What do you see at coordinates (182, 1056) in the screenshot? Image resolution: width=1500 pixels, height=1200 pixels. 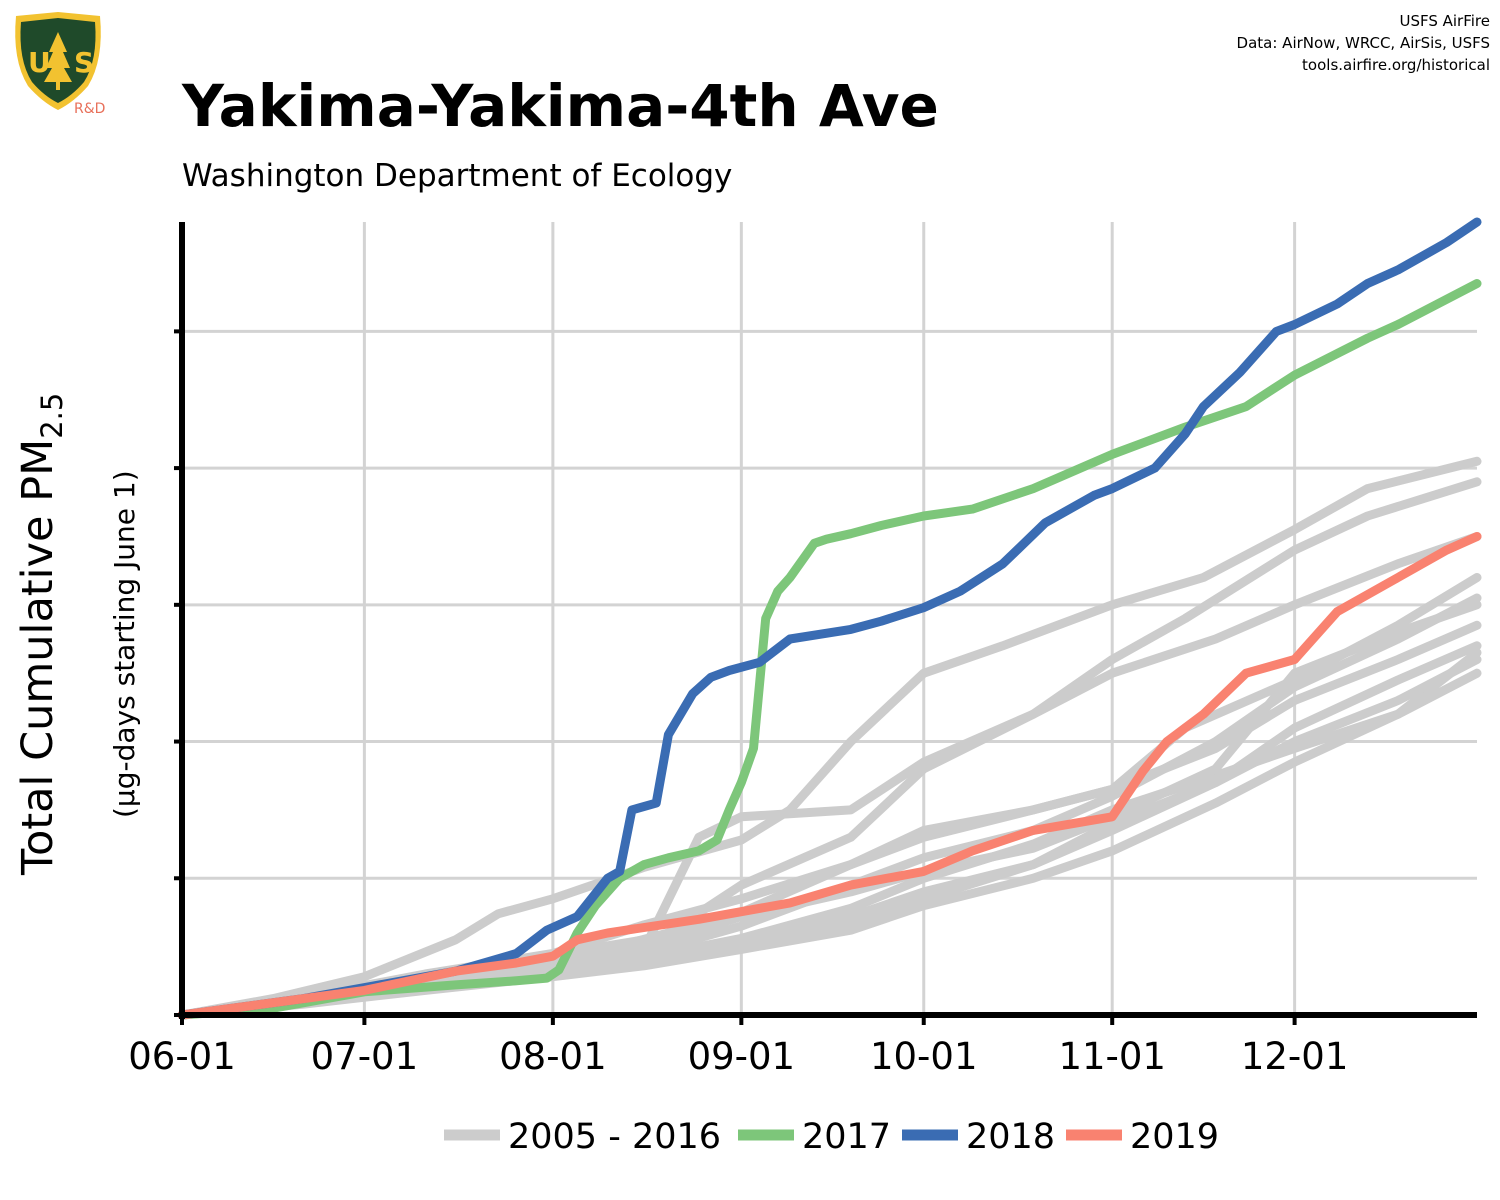 I see `x-tick-label-06-01: 06-01` at bounding box center [182, 1056].